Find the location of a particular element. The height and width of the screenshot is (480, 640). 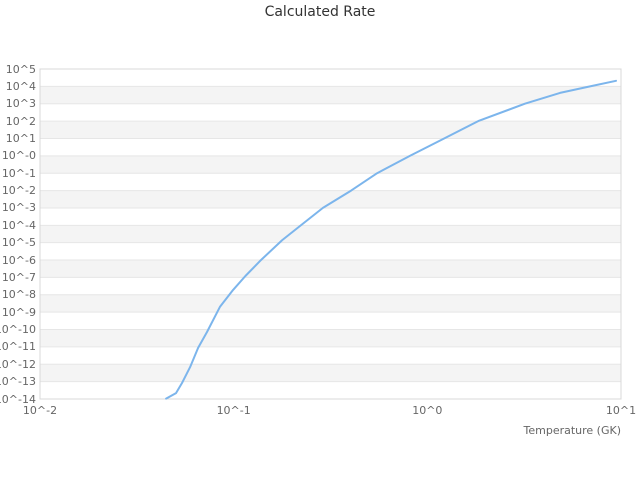

chart-title: Calculated Rate is located at coordinates (320, 12).